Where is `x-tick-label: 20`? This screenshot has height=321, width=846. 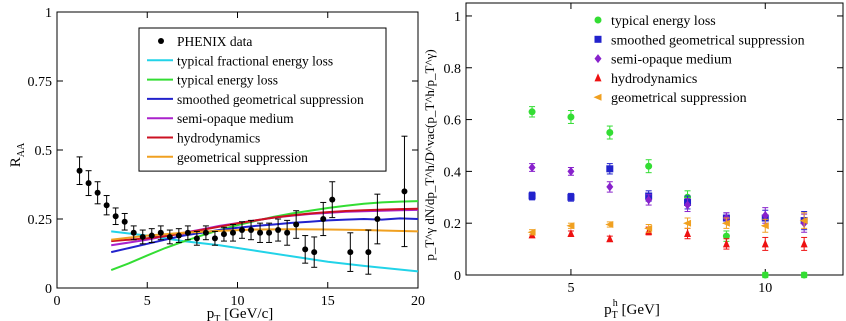 x-tick-label: 20 is located at coordinates (418, 301).